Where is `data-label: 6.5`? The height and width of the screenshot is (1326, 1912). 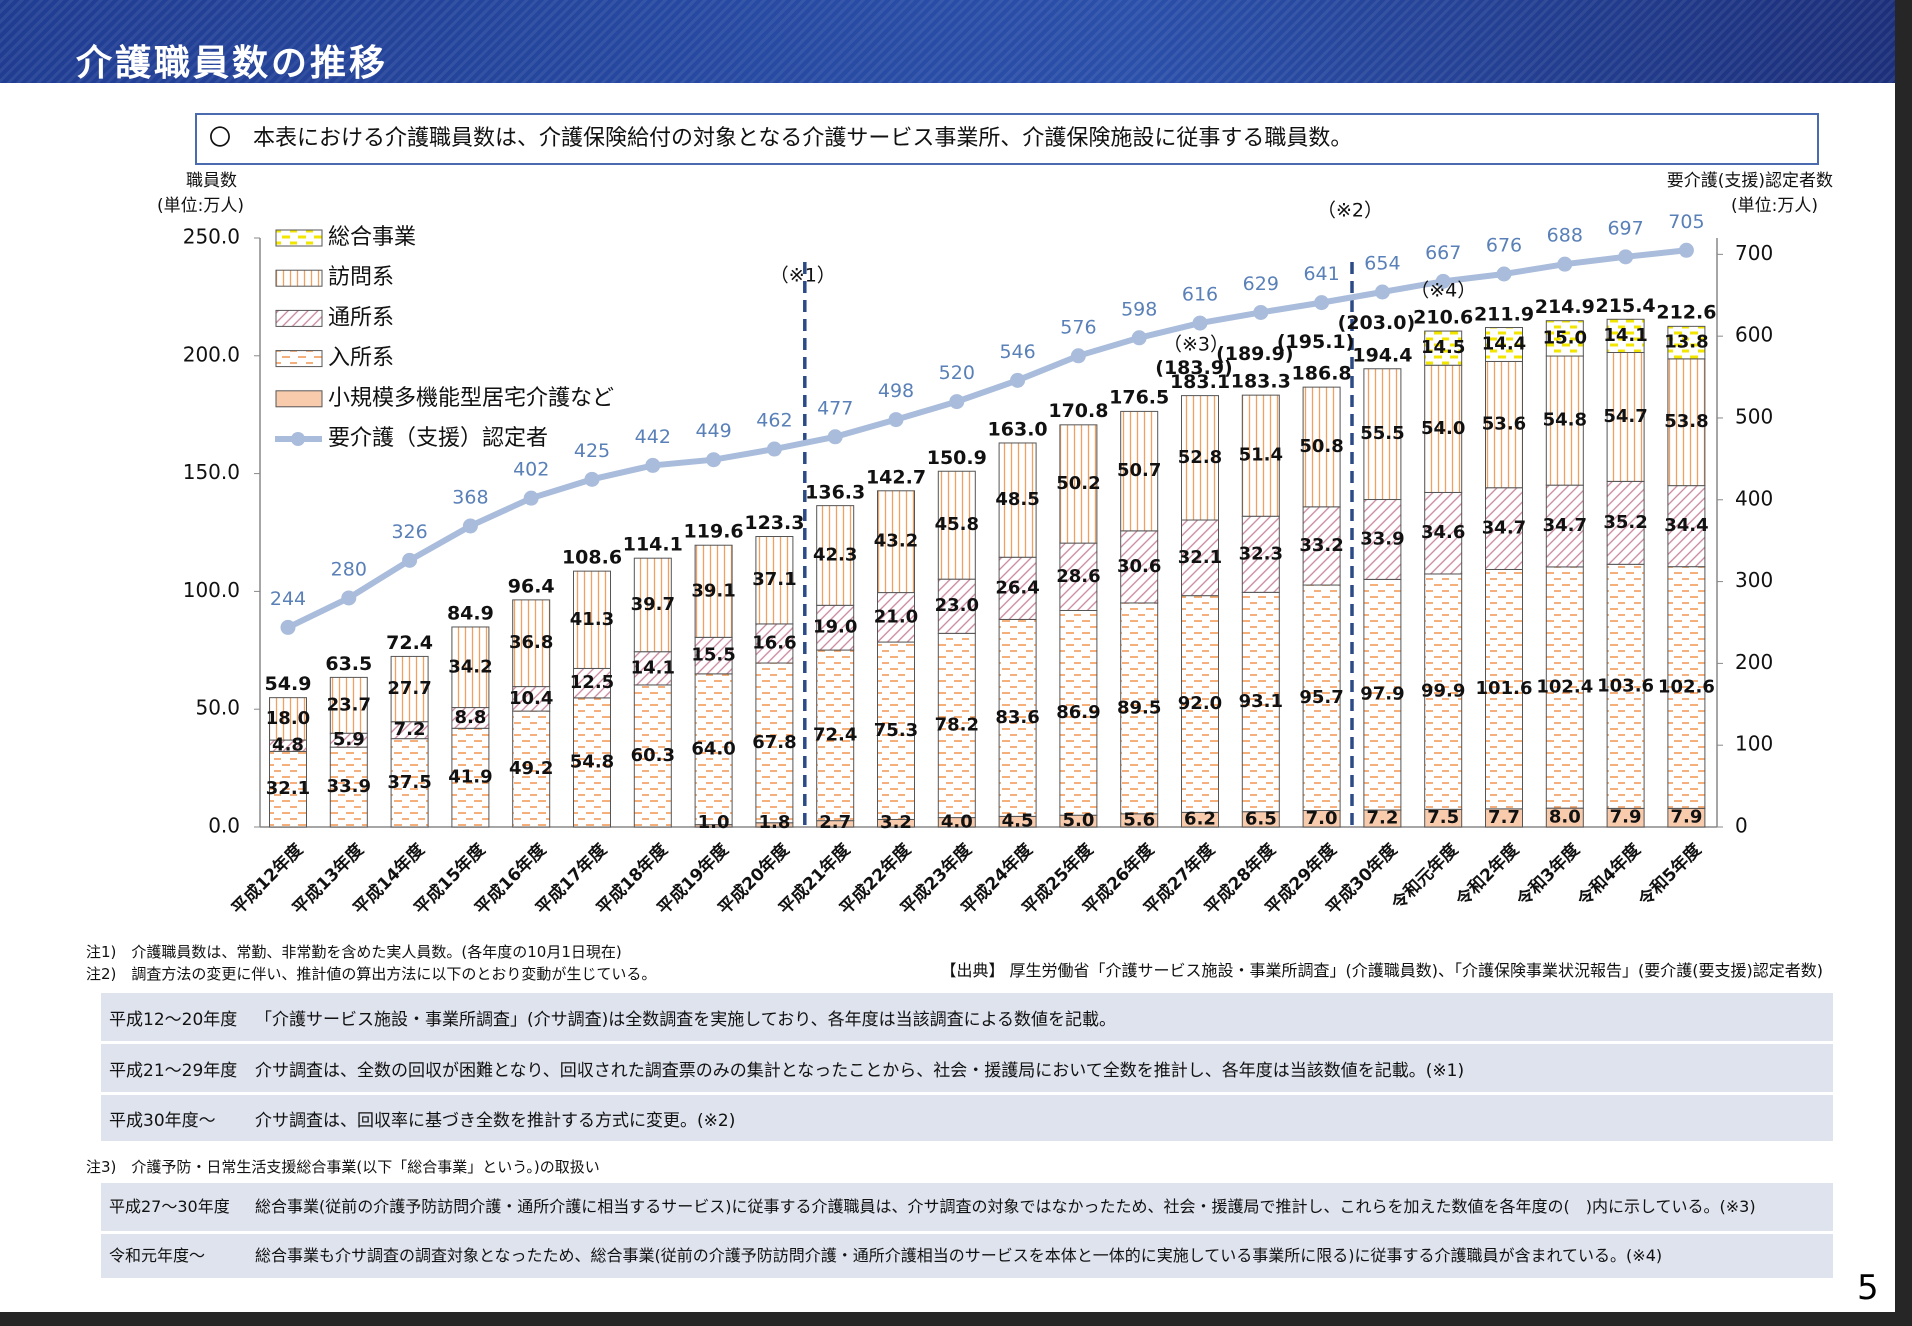
data-label: 6.5 is located at coordinates (1261, 818).